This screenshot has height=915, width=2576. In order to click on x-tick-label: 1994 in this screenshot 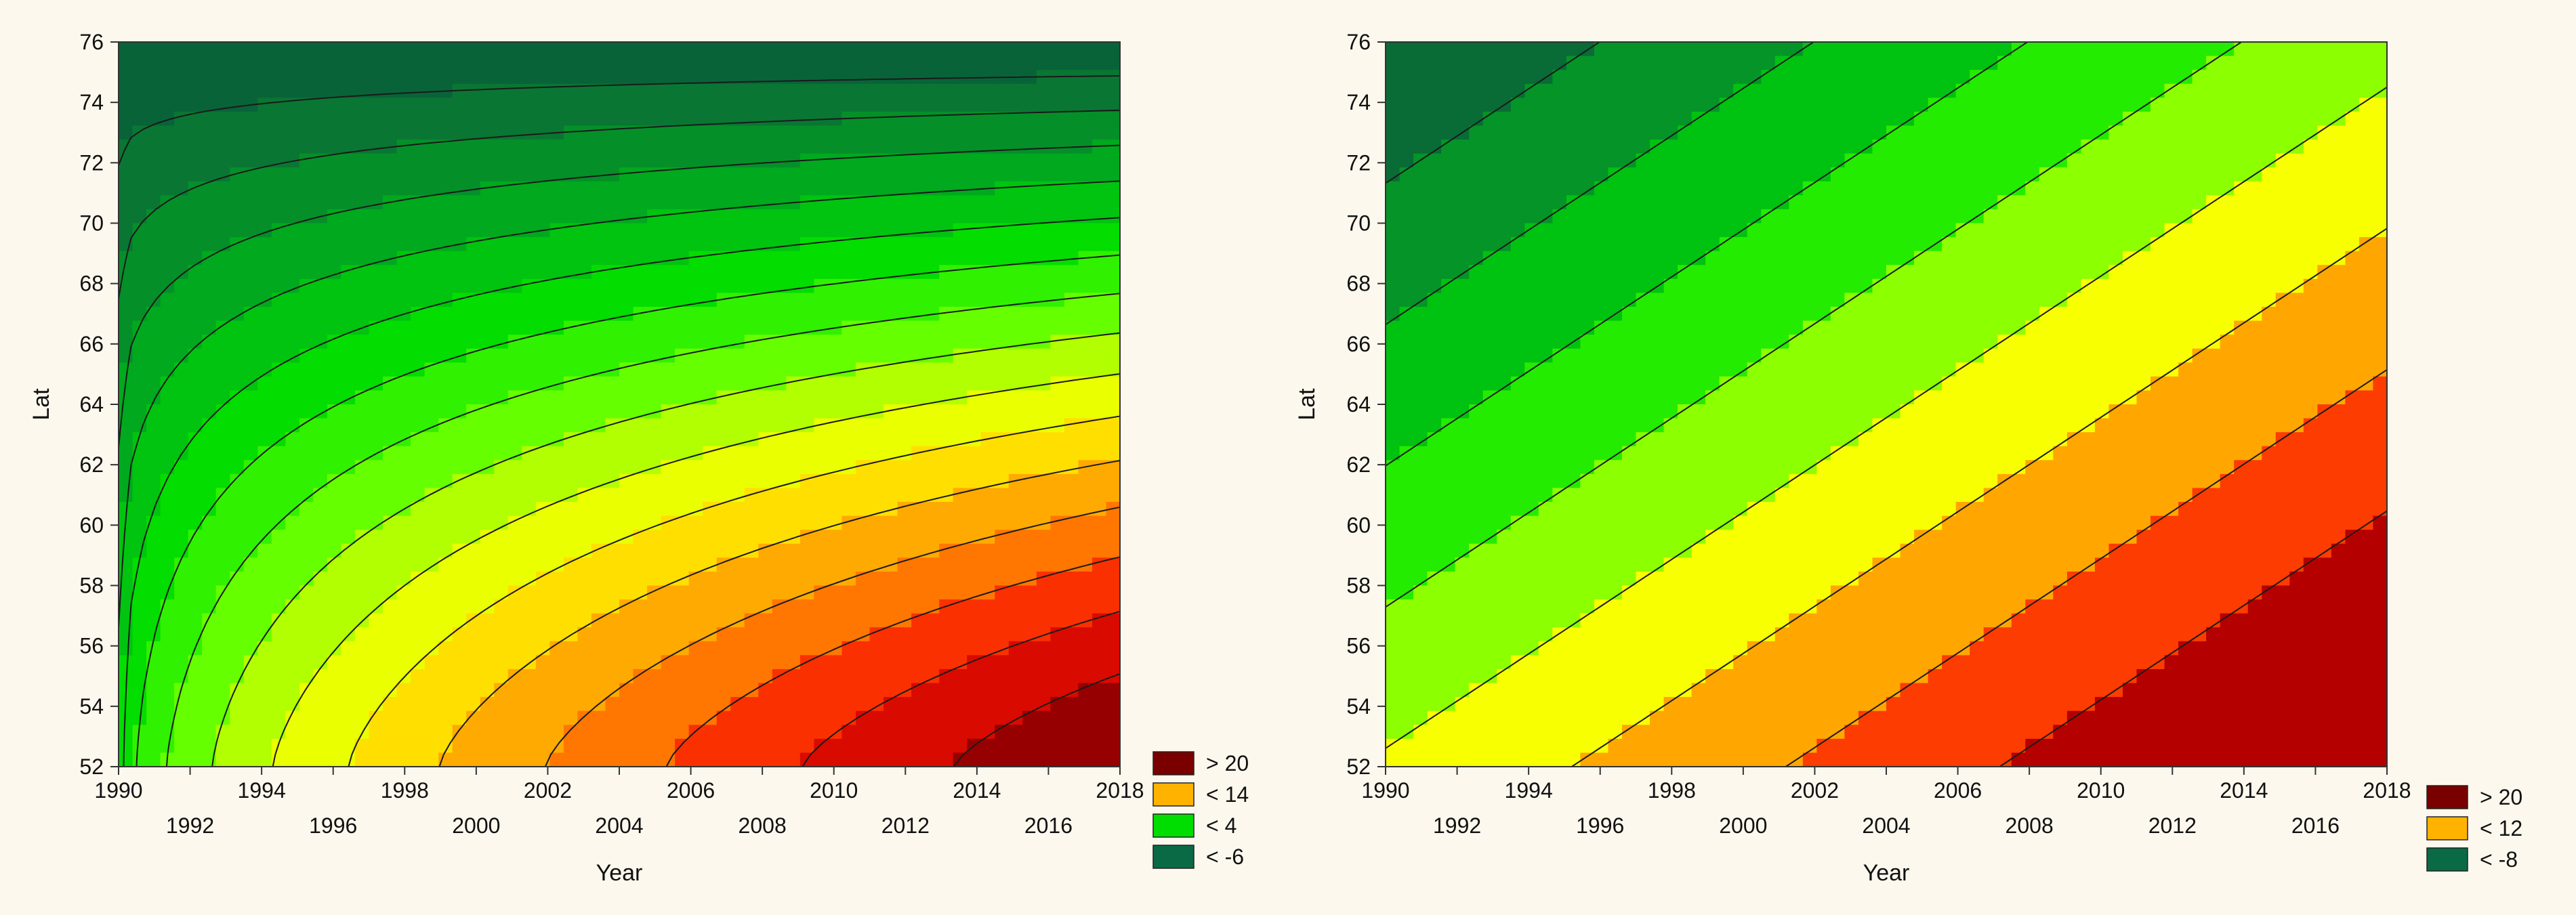, I will do `click(262, 791)`.